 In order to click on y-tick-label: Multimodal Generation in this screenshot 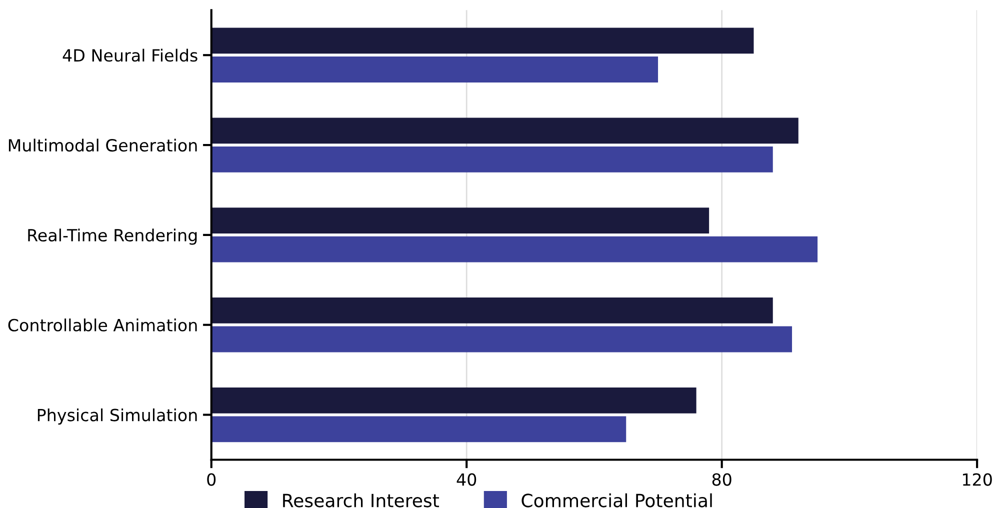, I will do `click(102, 145)`.